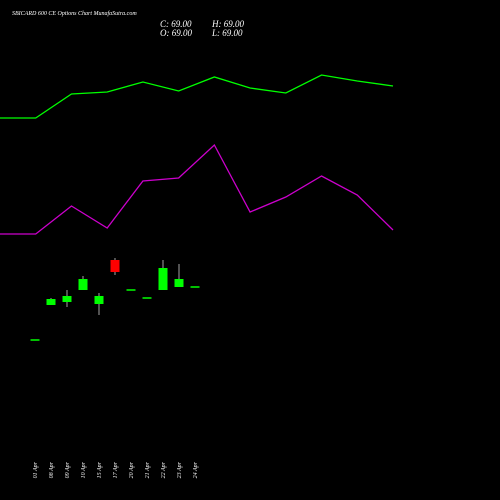 Image resolution: width=500 pixels, height=500 pixels. What do you see at coordinates (195, 469) in the screenshot?
I see `x-tick-label: 24 Apr` at bounding box center [195, 469].